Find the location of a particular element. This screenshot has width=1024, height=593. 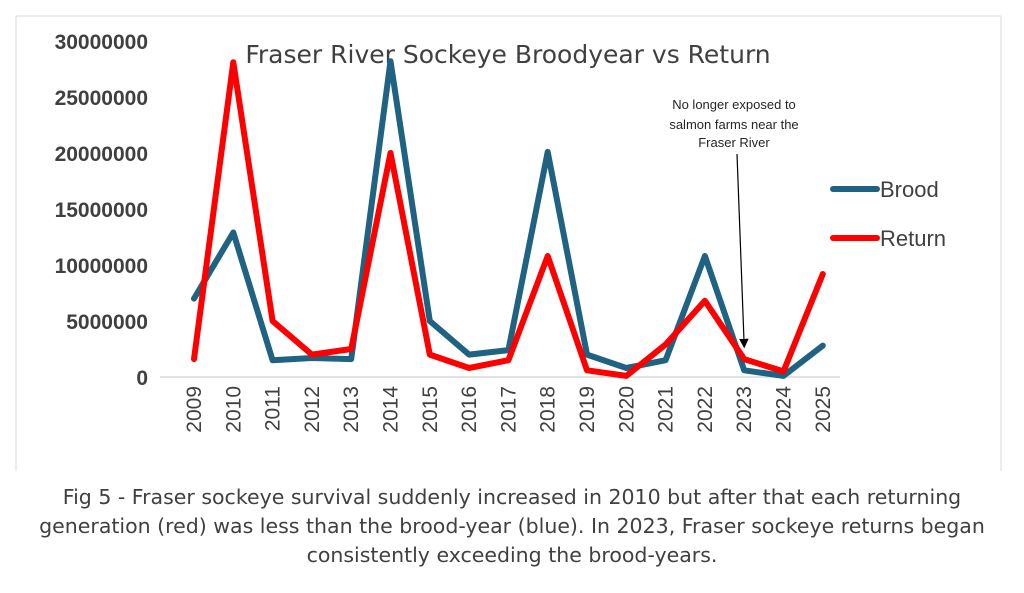

x-tick-label: 2019 is located at coordinates (587, 409).